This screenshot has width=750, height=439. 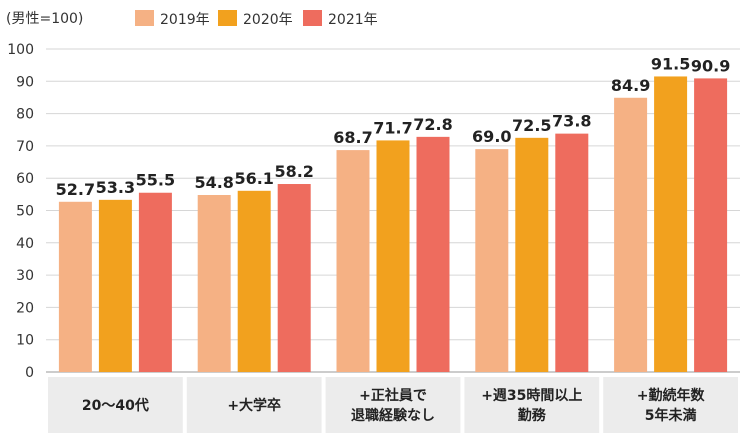 What do you see at coordinates (253, 178) in the screenshot?
I see `bar-value-label: 56.1` at bounding box center [253, 178].